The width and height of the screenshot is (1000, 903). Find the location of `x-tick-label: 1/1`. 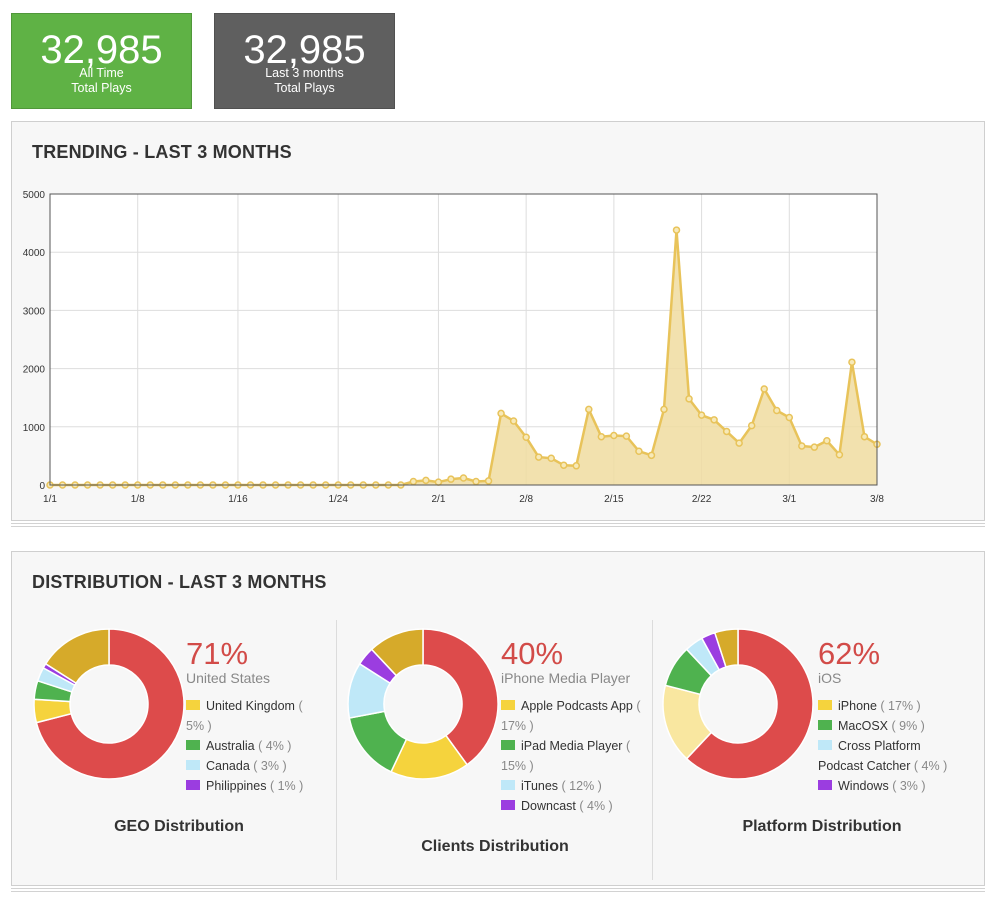

x-tick-label: 1/1 is located at coordinates (50, 499).